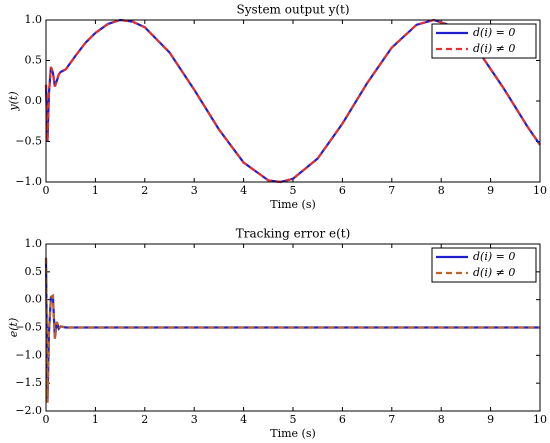 This screenshot has width=550, height=443. Describe the element at coordinates (292, 10) in the screenshot. I see `chart-title: System output y(t)` at that location.